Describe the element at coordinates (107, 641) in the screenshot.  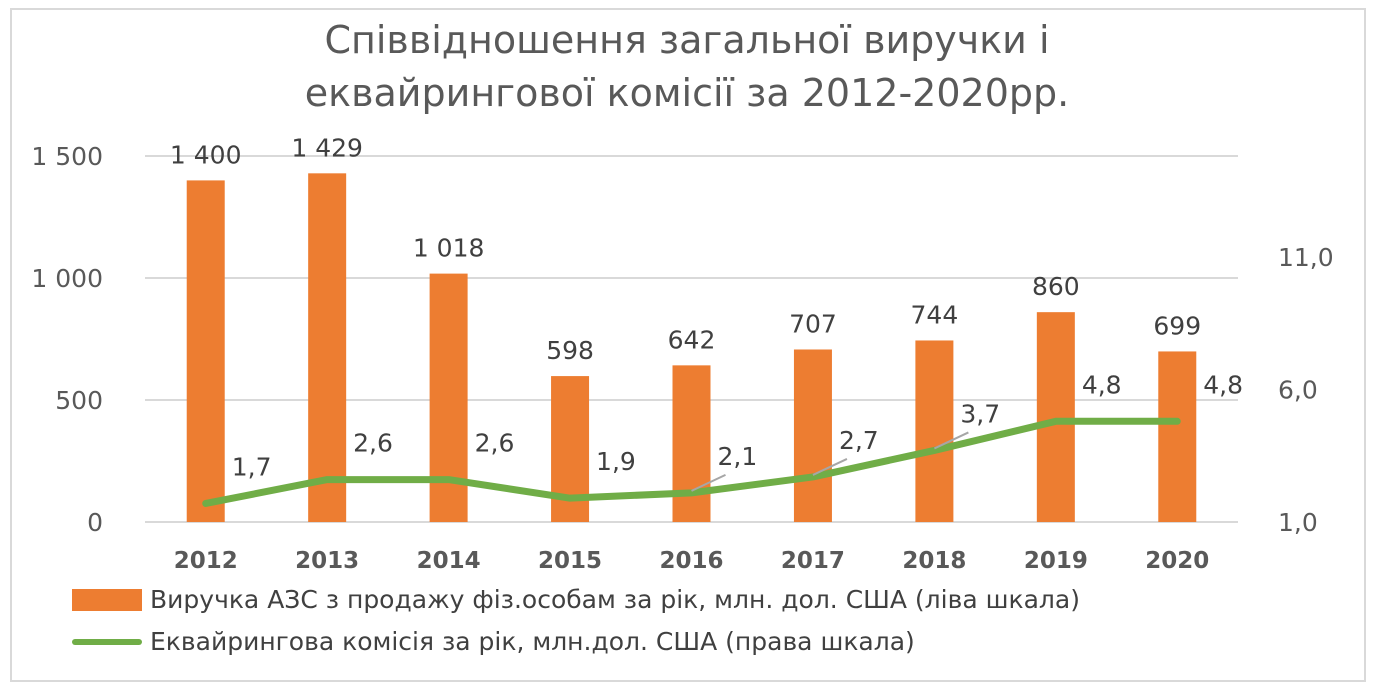
I see `legend-line-swatch` at that location.